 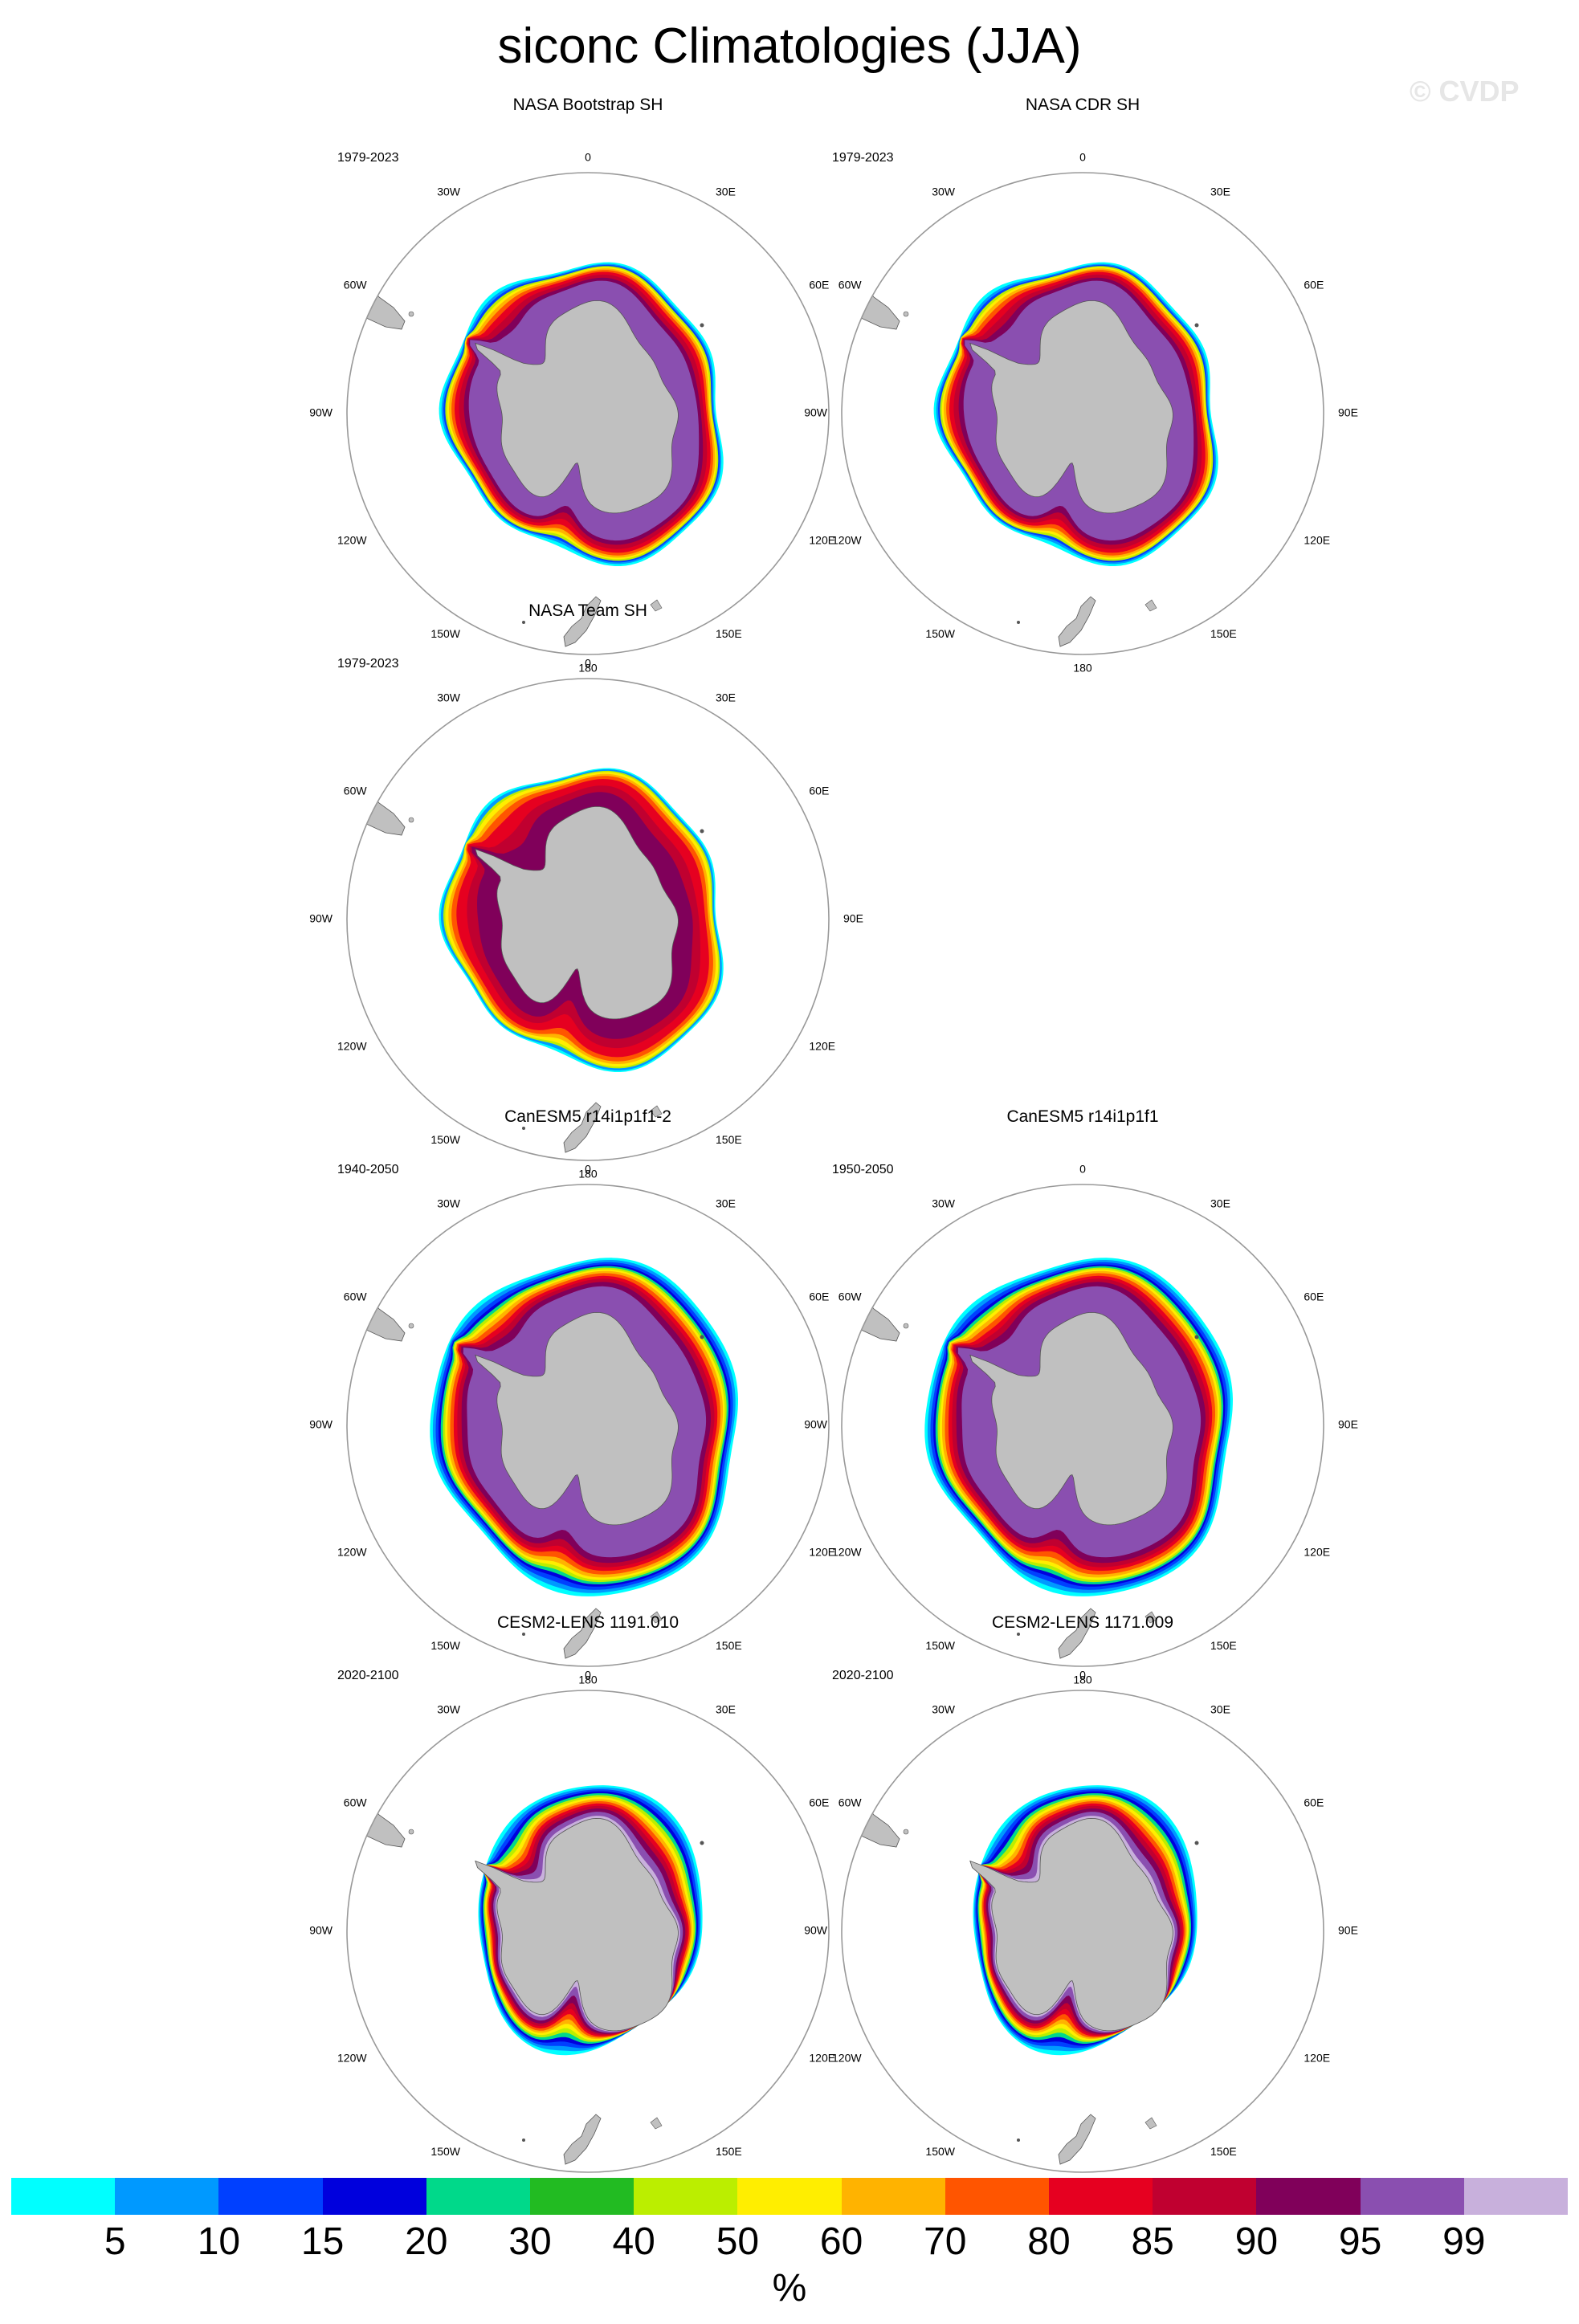 I want to click on panel-period: 1950-2050, so click(x=863, y=1170).